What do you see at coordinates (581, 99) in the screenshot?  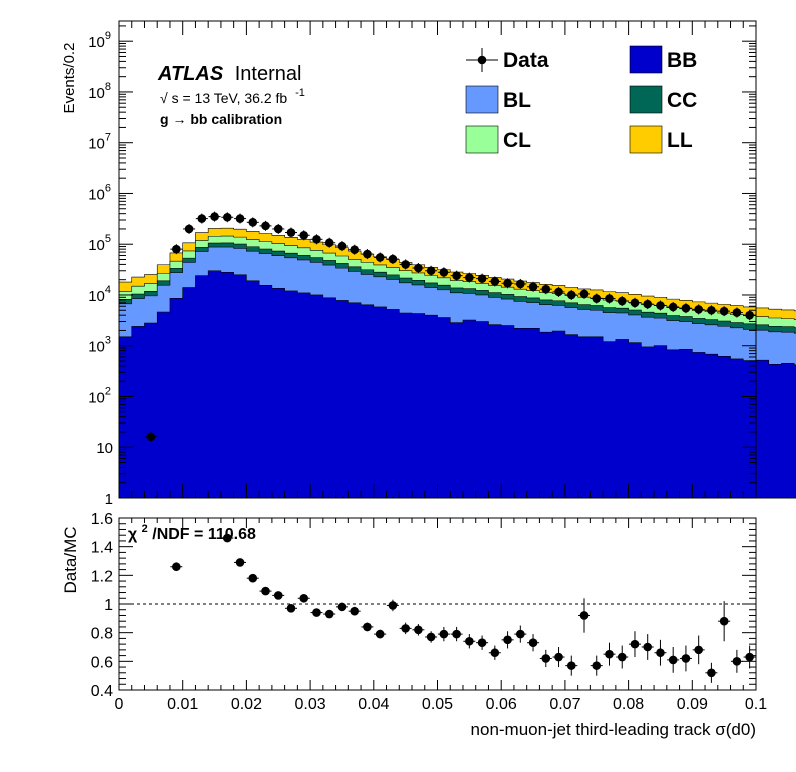 I see `legend: Data BB BL CC CL LL` at bounding box center [581, 99].